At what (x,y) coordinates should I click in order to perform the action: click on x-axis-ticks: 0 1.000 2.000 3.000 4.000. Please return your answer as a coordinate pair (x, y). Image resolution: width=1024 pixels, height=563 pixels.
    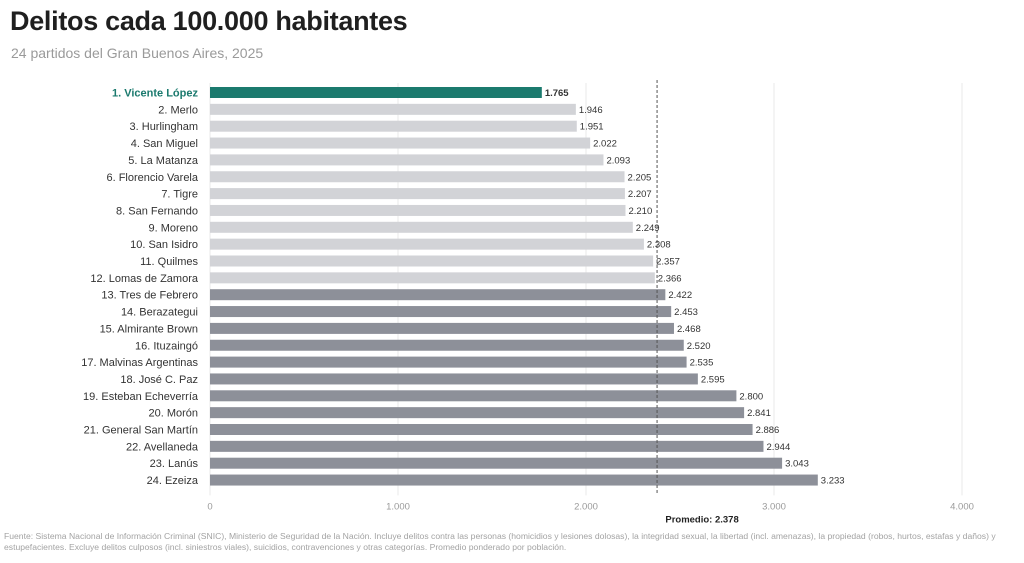
    Looking at the image, I should click on (590, 506).